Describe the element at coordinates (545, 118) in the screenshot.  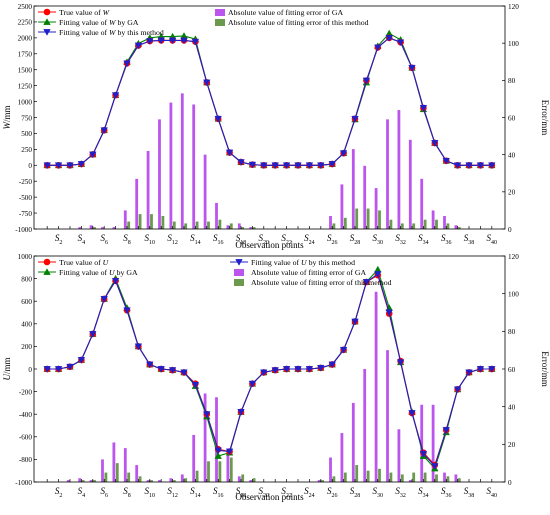
I see `y2-axis-title-w: Error/mm` at that location.